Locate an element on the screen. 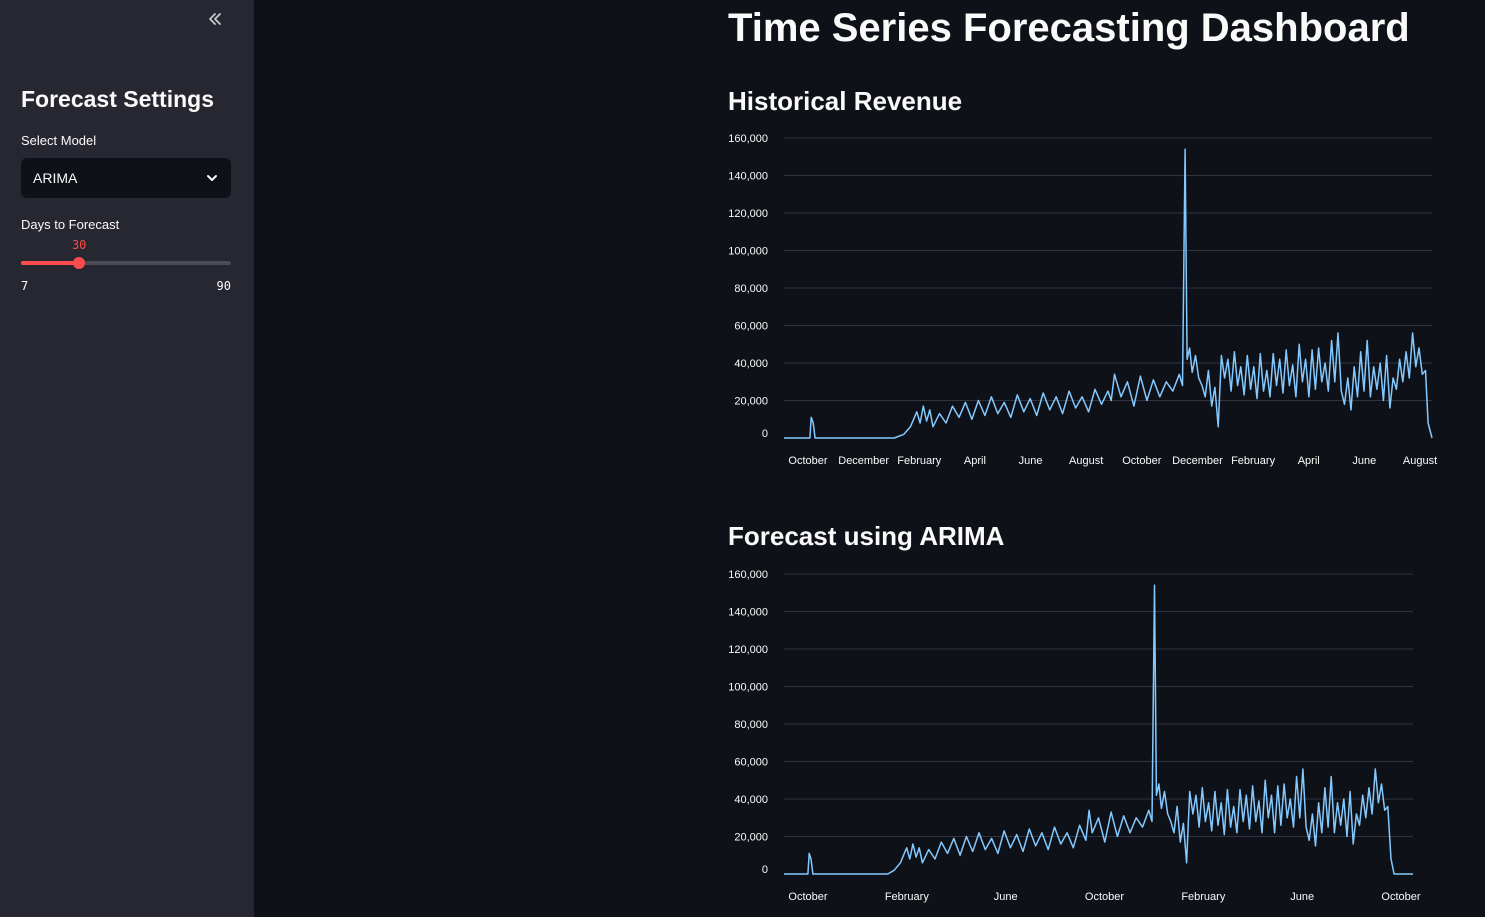 The image size is (1485, 917). forecast-chart-series-line is located at coordinates (1098, 729).